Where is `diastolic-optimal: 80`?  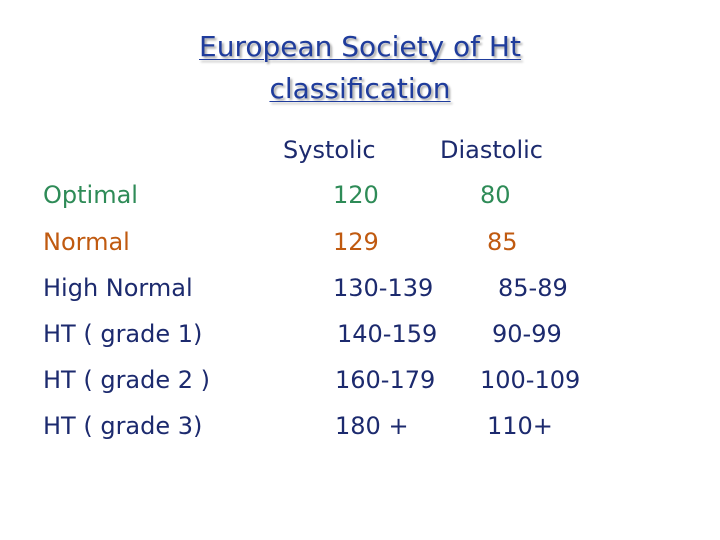
diastolic-optimal: 80 is located at coordinates (495, 195).